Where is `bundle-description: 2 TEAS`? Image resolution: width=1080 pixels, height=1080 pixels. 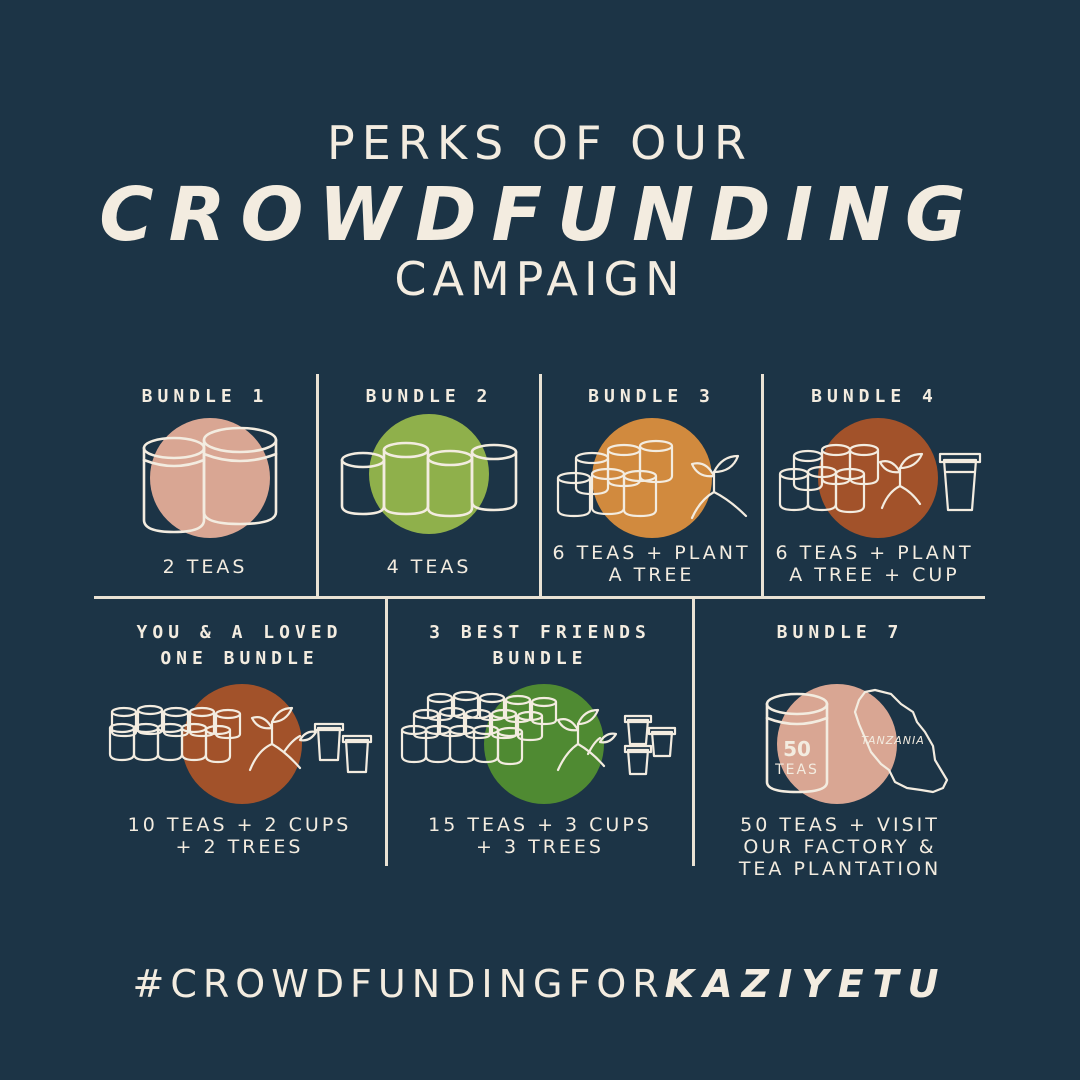
bundle-description: 2 TEAS is located at coordinates (205, 567).